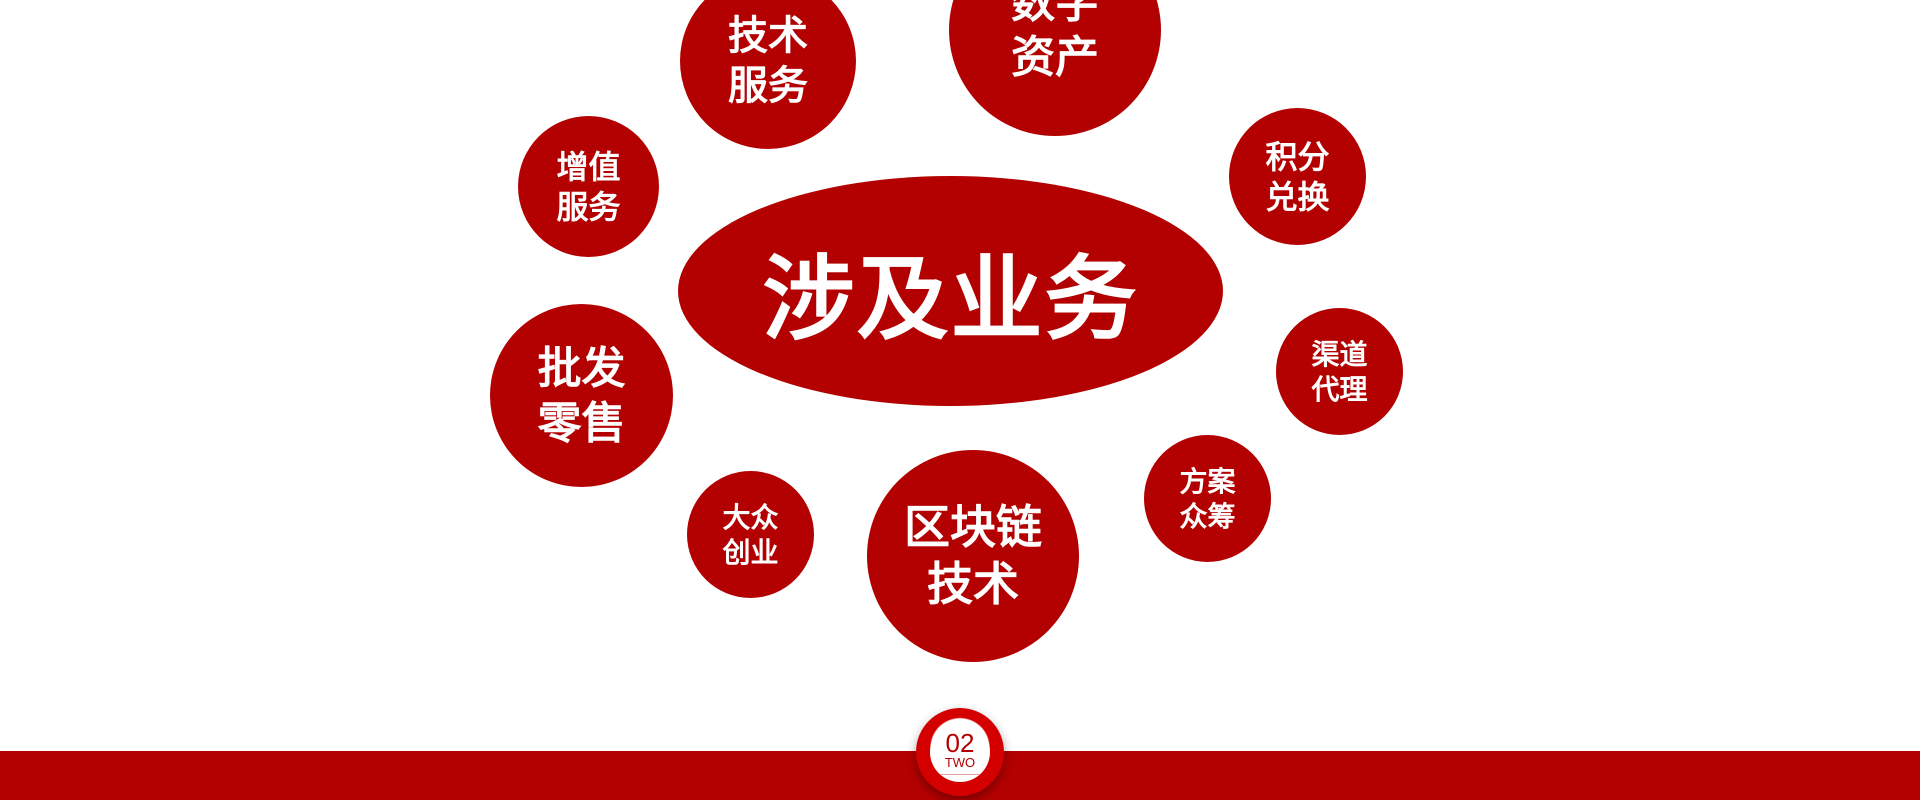  Describe the element at coordinates (960, 742) in the screenshot. I see `badge-number: 02` at that location.